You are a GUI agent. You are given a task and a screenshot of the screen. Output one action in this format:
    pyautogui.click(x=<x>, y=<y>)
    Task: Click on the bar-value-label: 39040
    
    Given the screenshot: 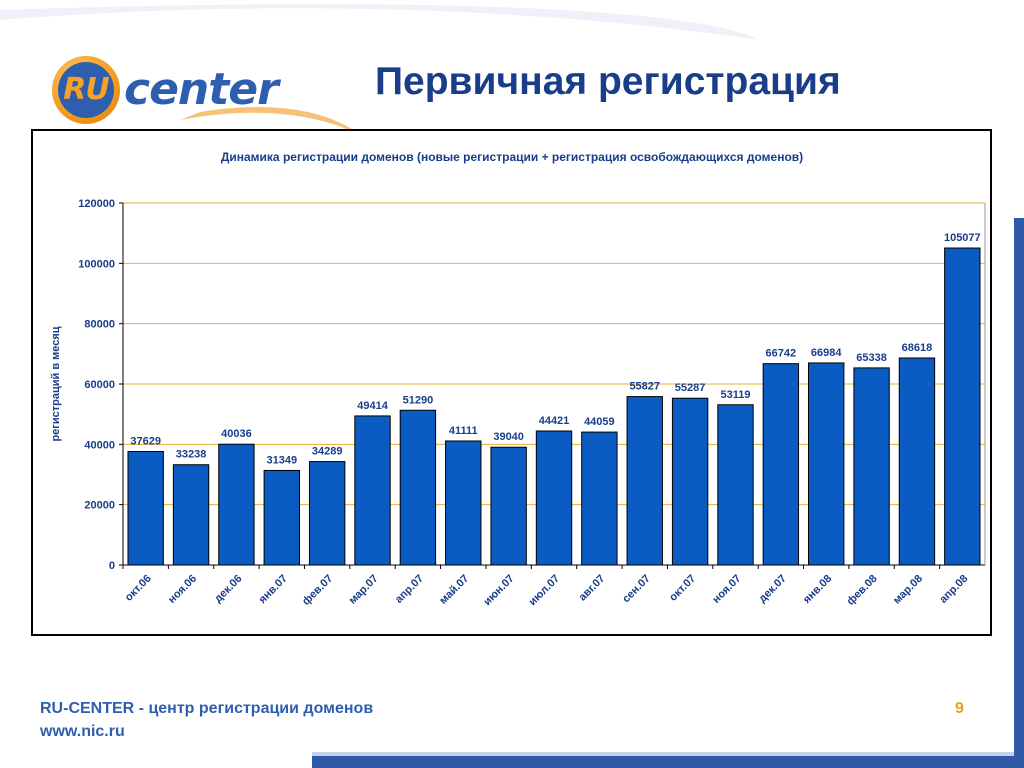 What is the action you would take?
    pyautogui.click(x=508, y=437)
    